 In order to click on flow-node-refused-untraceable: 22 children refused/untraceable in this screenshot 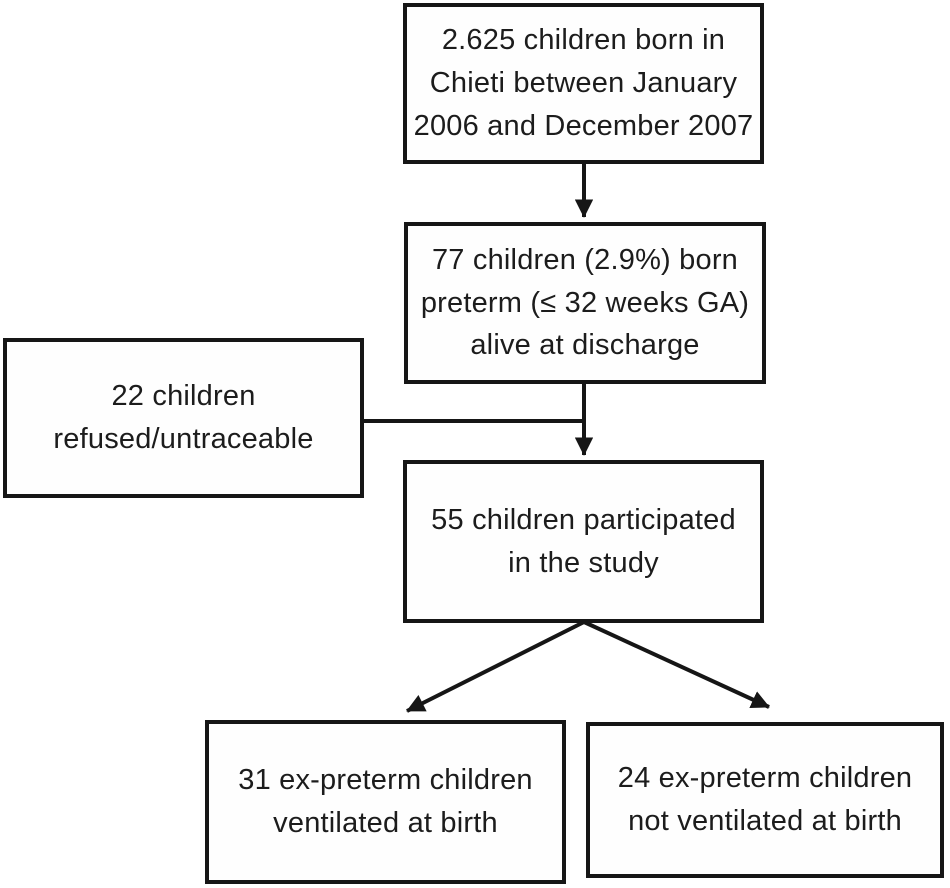, I will do `click(183, 418)`.